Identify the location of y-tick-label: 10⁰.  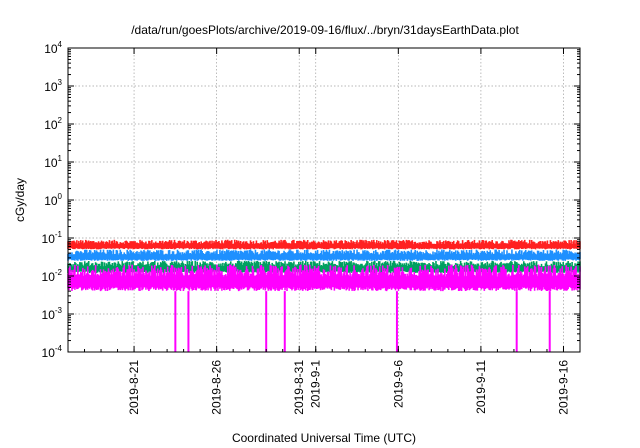
(53, 200).